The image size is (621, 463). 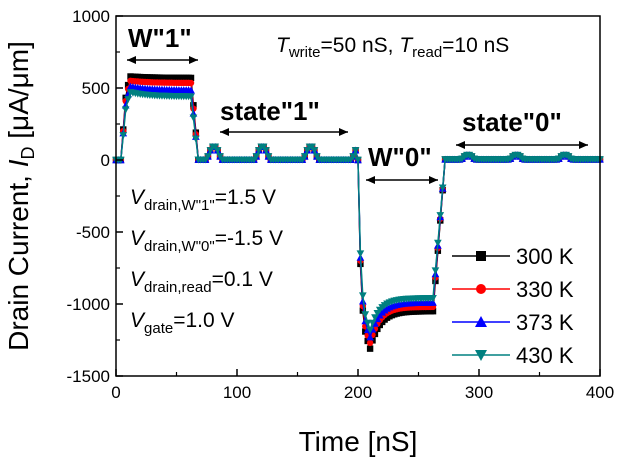 I want to click on y-axis-title-unit: [μA/μm], so click(x=18, y=93).